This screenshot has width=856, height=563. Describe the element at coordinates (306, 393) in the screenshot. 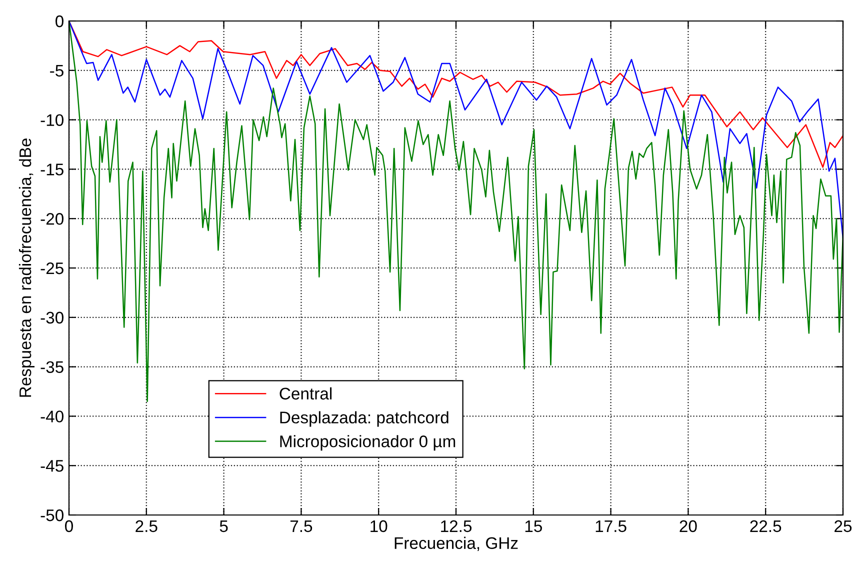

I see `legend-label: Central` at that location.